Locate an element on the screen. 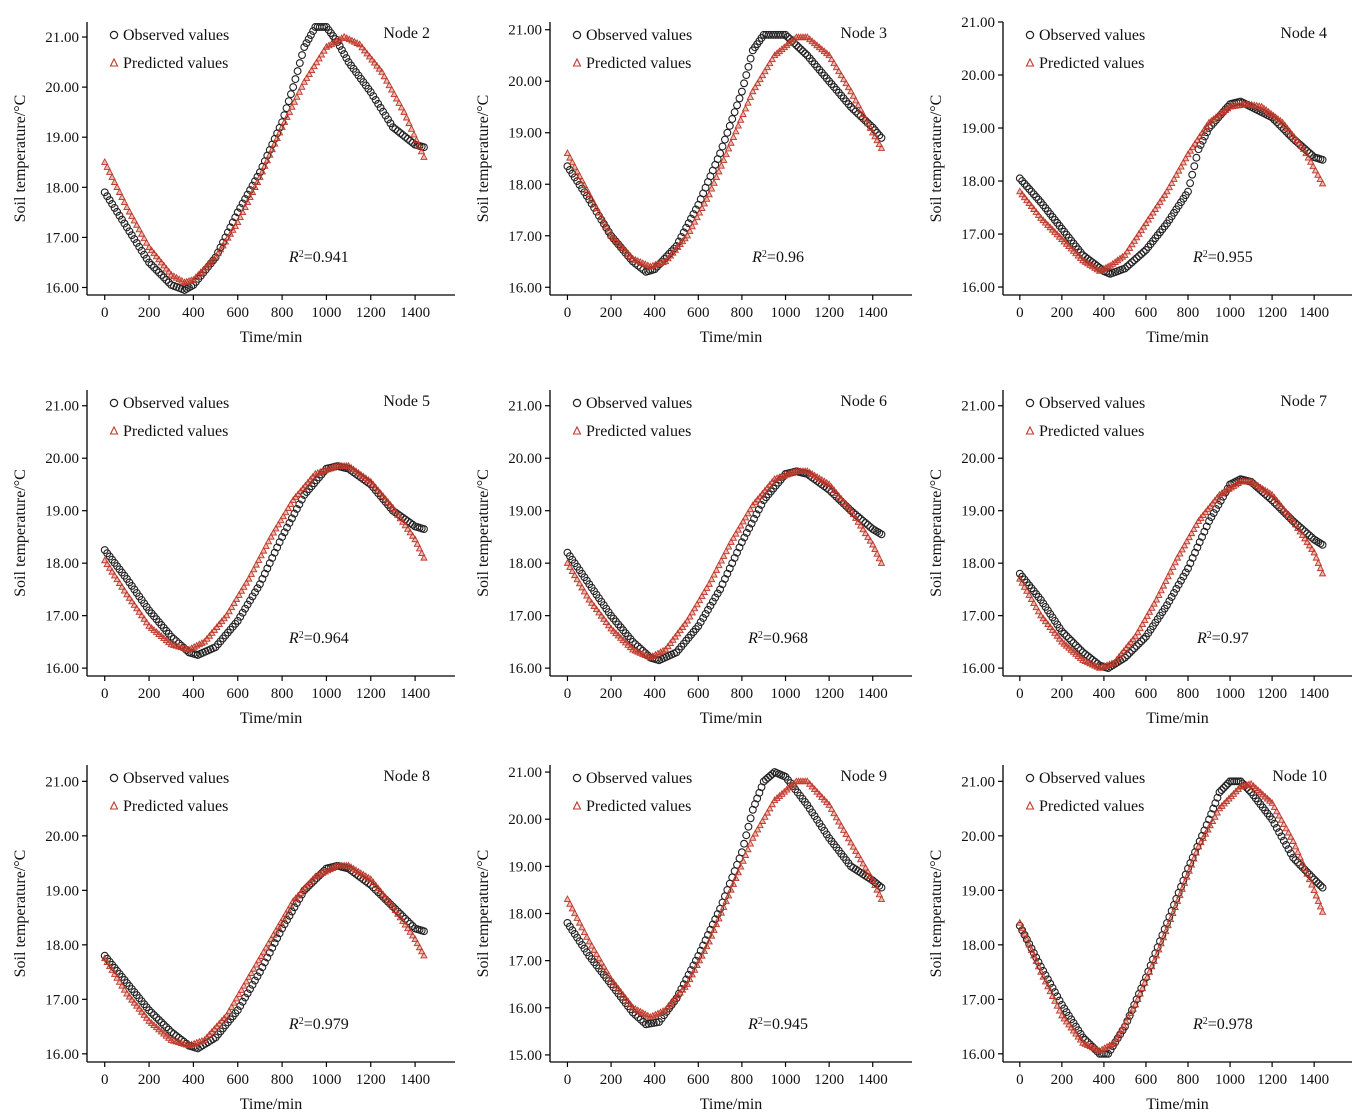 This screenshot has width=1358, height=1115. legend-label: Observed values is located at coordinates (639, 403).